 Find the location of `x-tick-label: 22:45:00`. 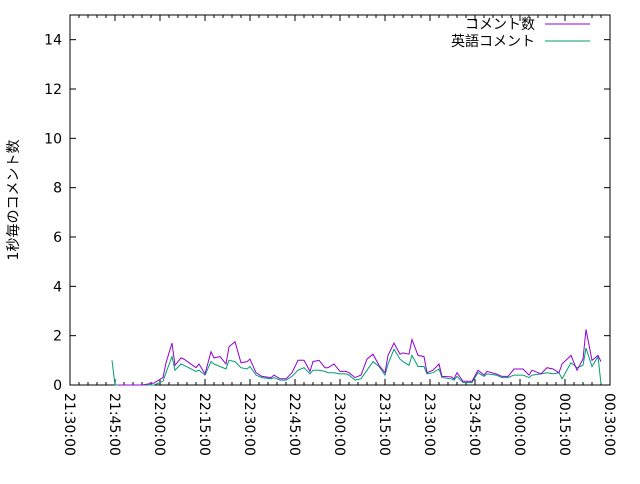

x-tick-label: 22:45:00 is located at coordinates (294, 424).